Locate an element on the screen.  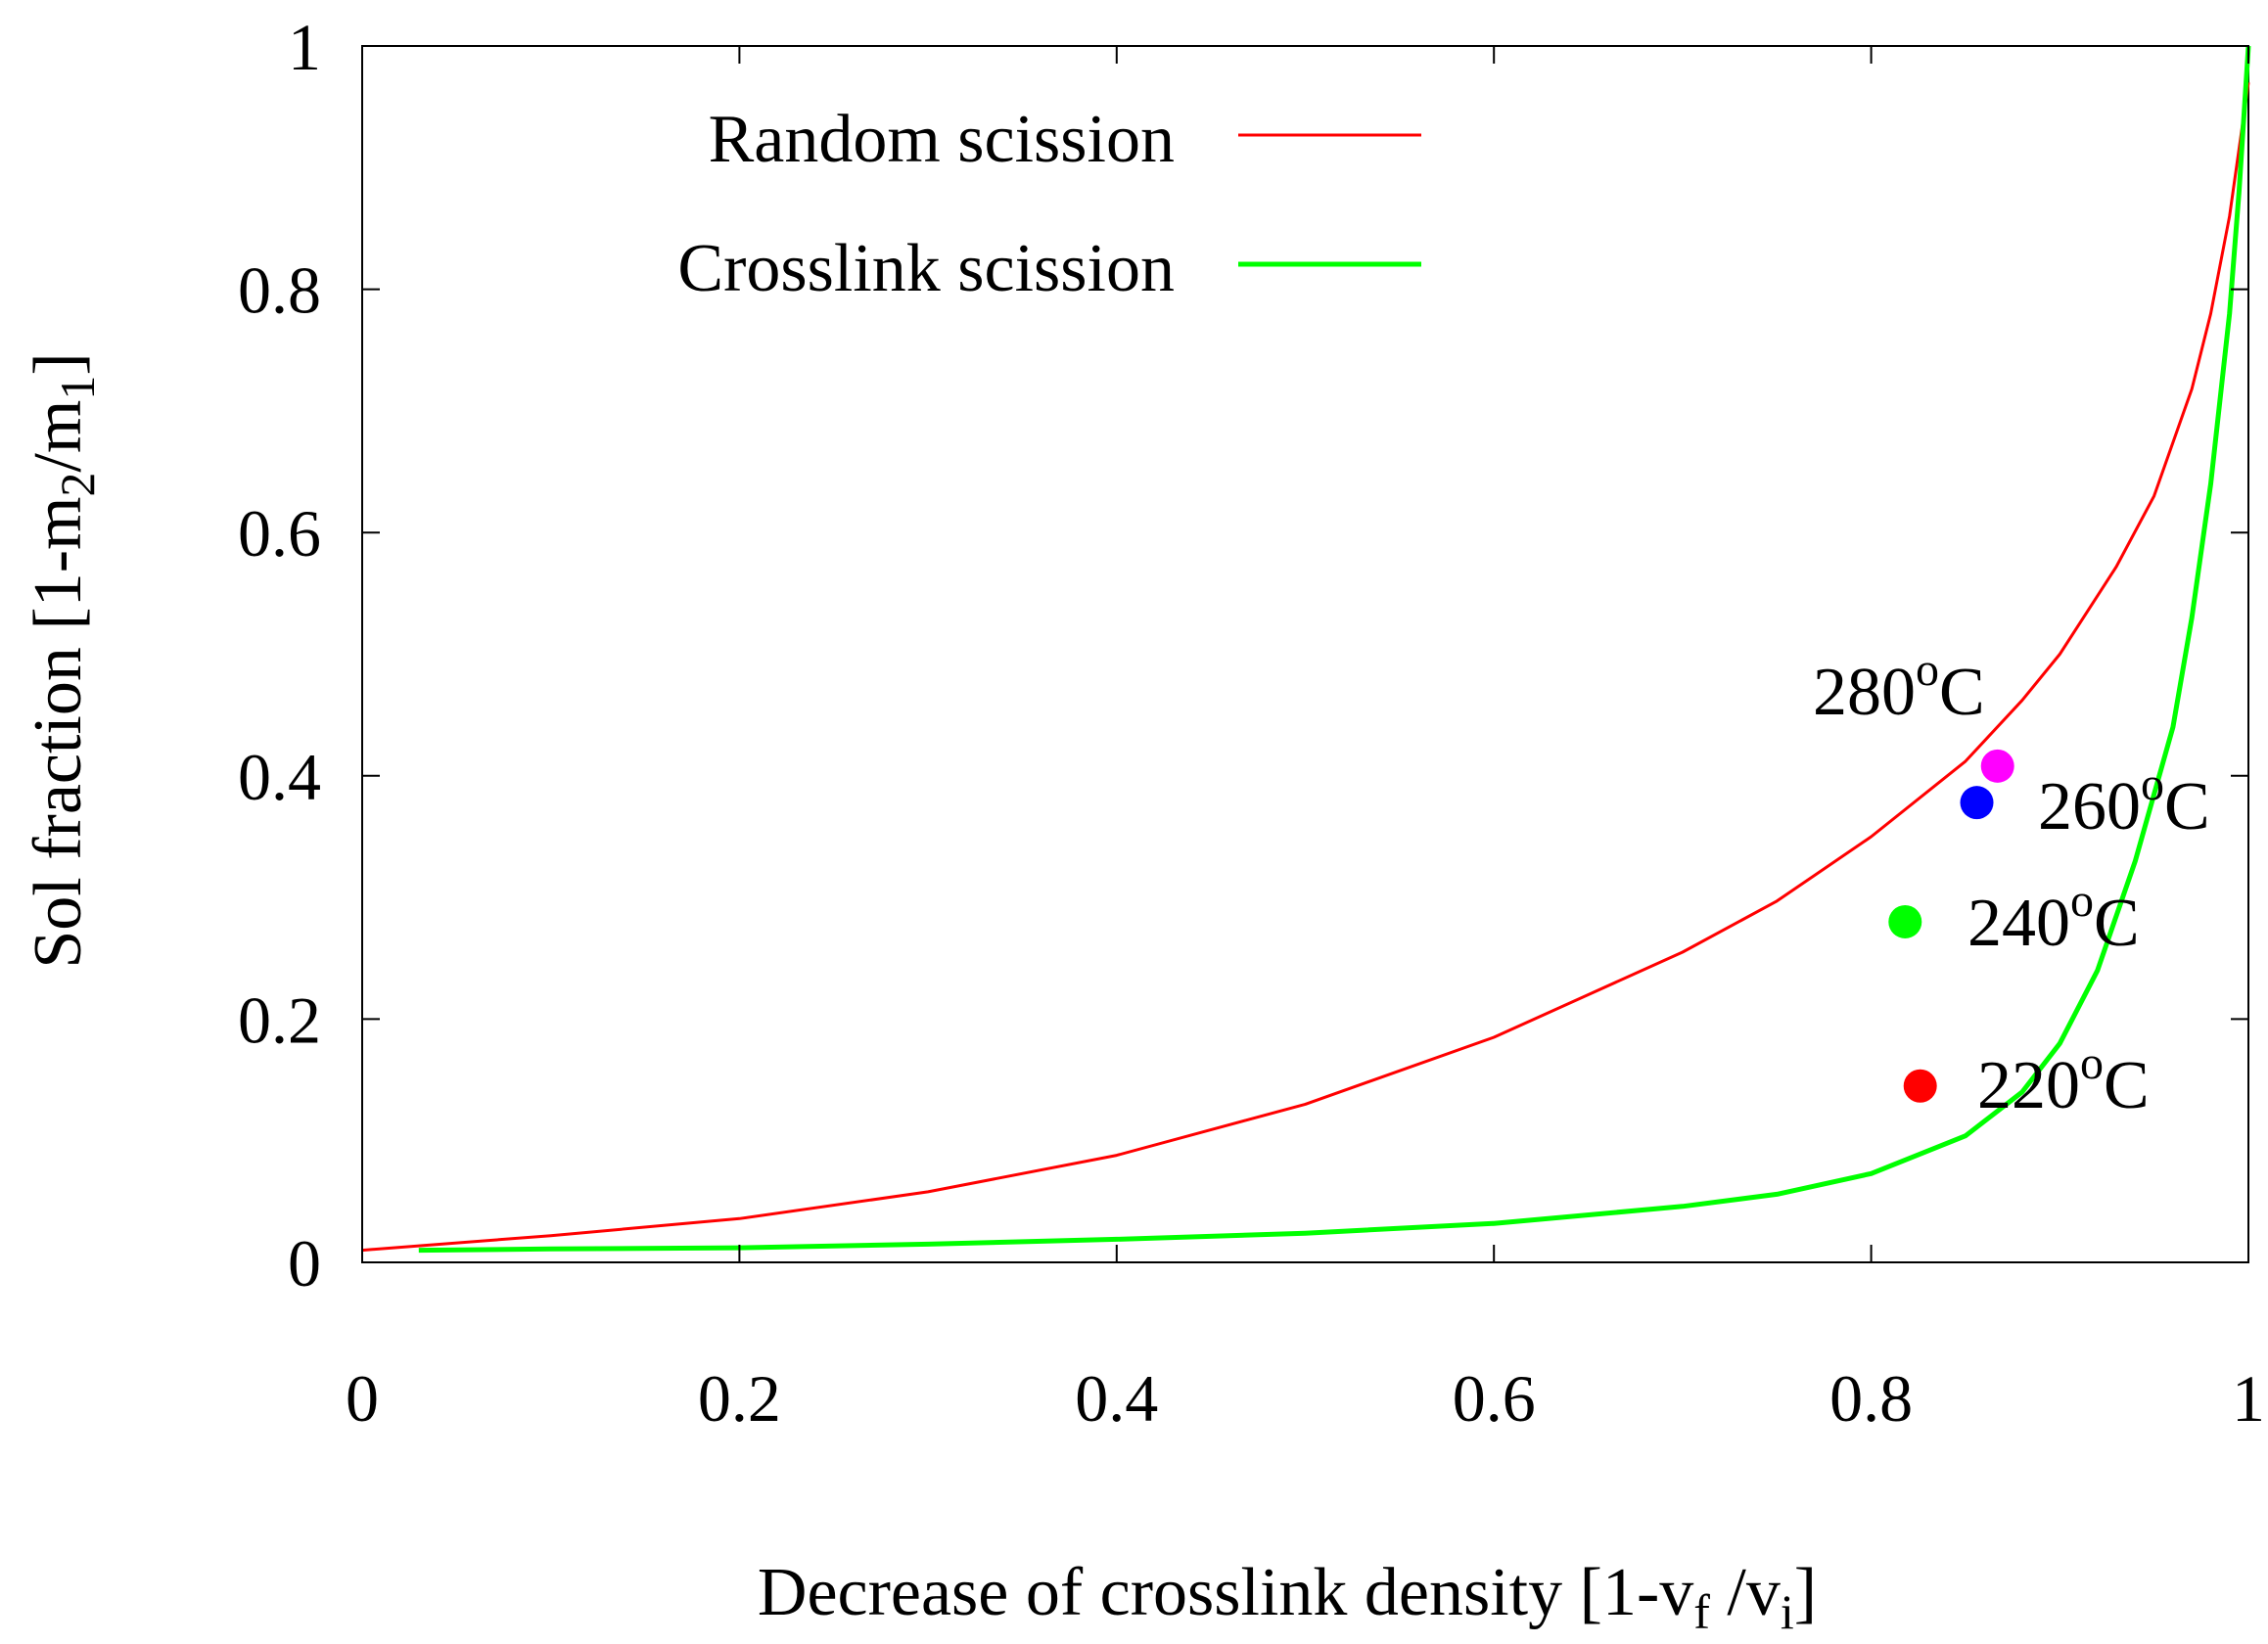
annotation-220C: 220oC is located at coordinates (2063, 1080).